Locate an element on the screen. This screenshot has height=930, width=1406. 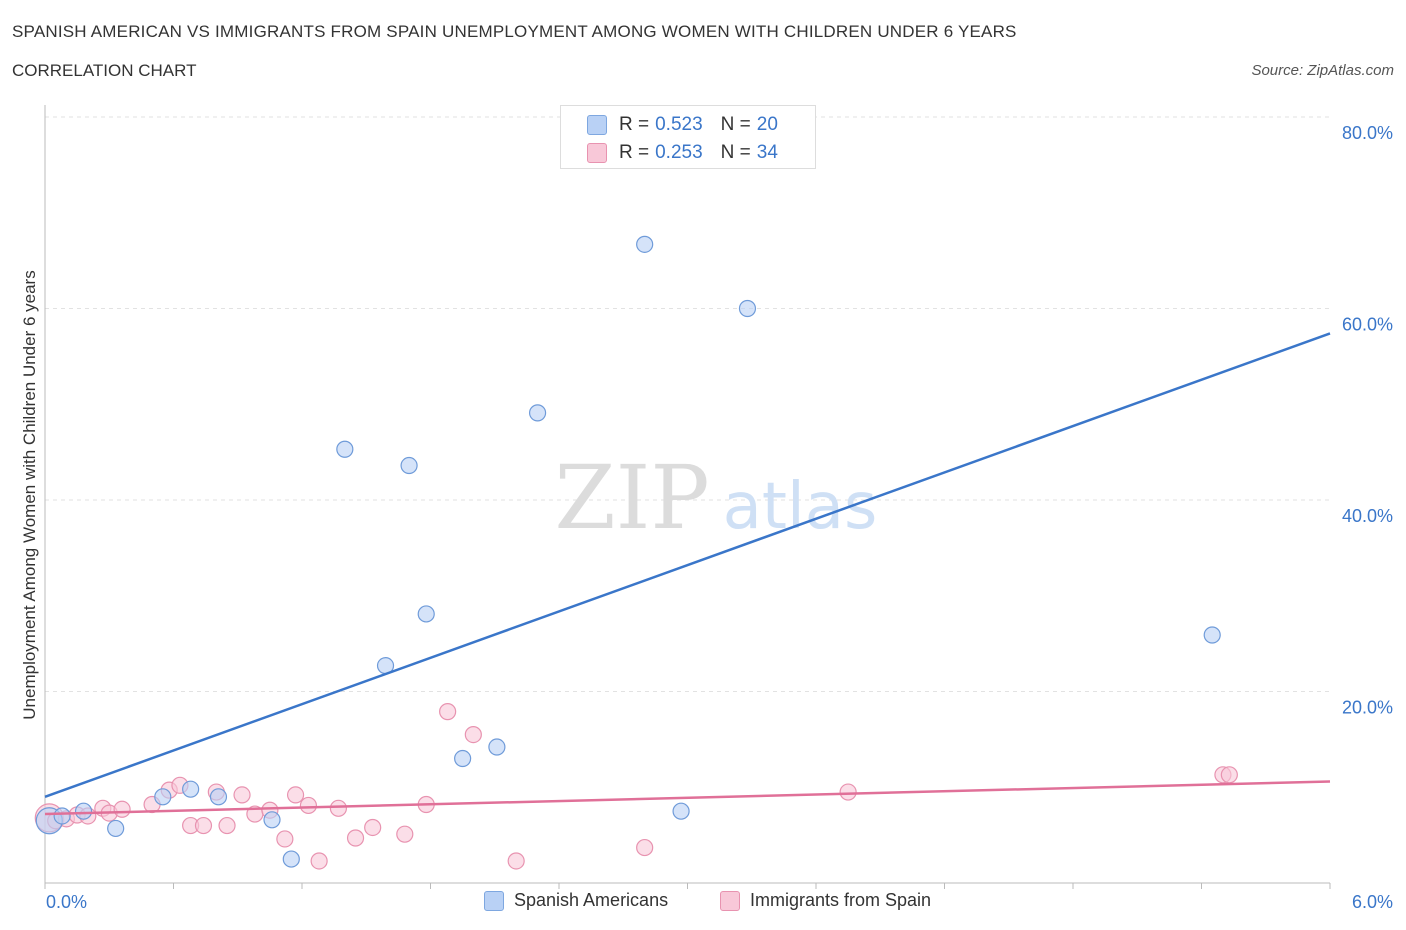
y-tick-label: 40.0% is located at coordinates (1367, 516).